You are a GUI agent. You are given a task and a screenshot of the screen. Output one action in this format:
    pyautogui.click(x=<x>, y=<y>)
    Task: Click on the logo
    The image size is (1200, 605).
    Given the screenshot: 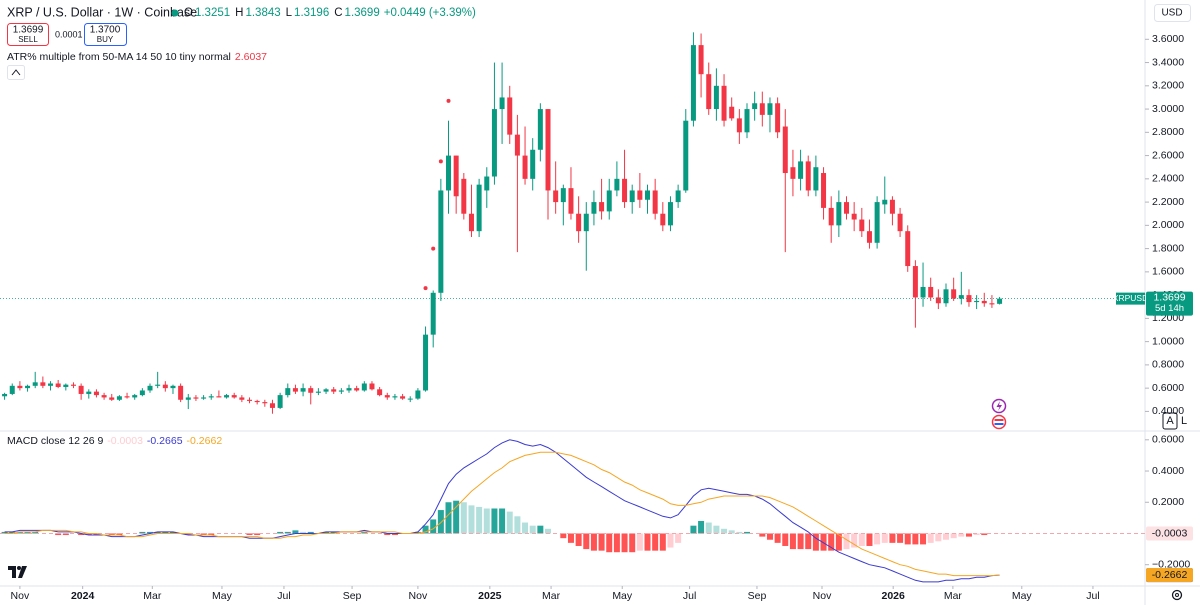 What is the action you would take?
    pyautogui.click(x=17, y=572)
    